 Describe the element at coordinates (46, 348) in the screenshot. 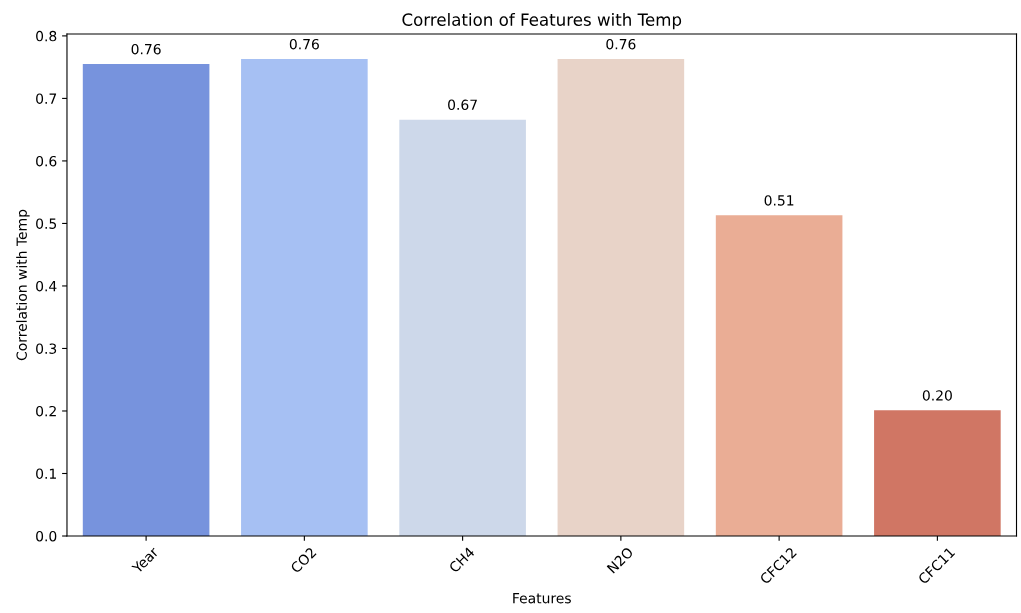

I see `y-tick-label: 0.3` at that location.